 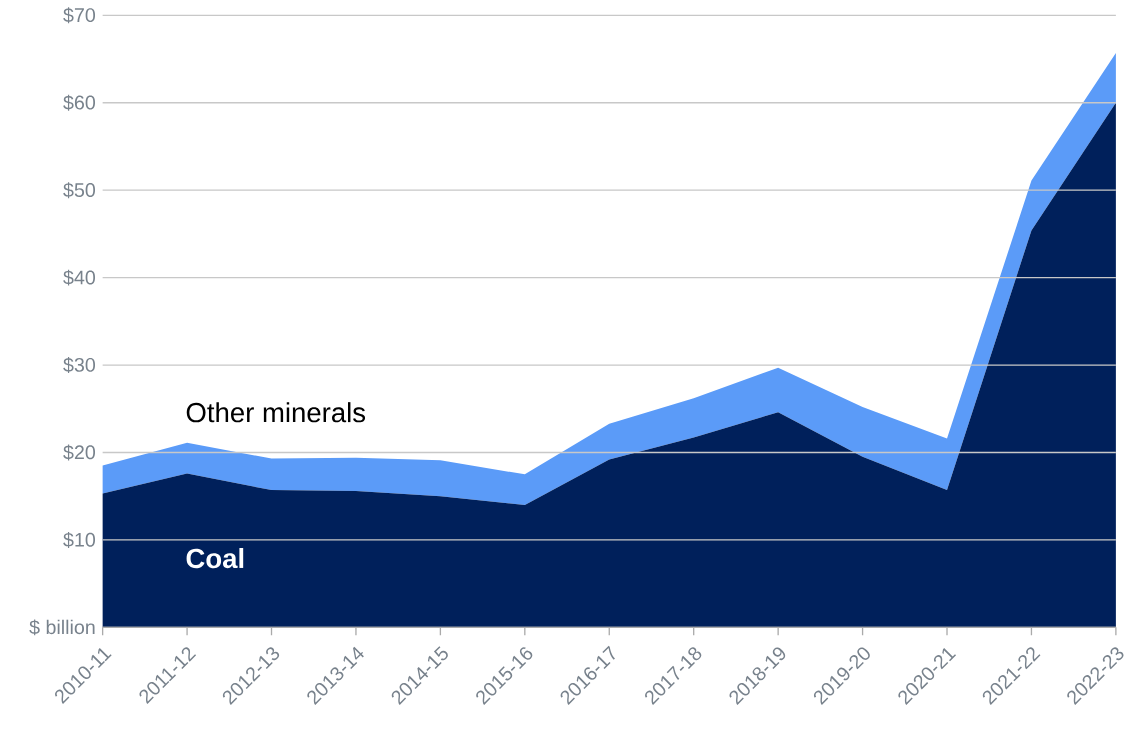 I want to click on y-tick-label: $70, so click(x=79, y=15).